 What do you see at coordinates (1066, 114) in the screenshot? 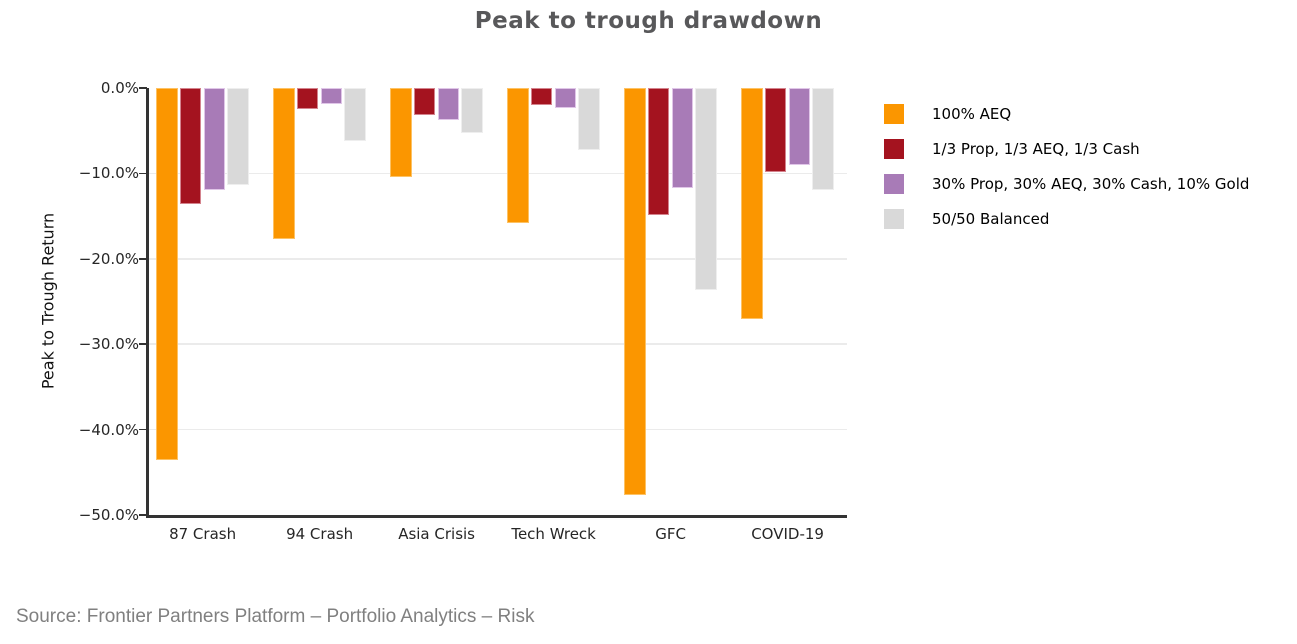
I see `legend-item-0: 100% AEQ` at bounding box center [1066, 114].